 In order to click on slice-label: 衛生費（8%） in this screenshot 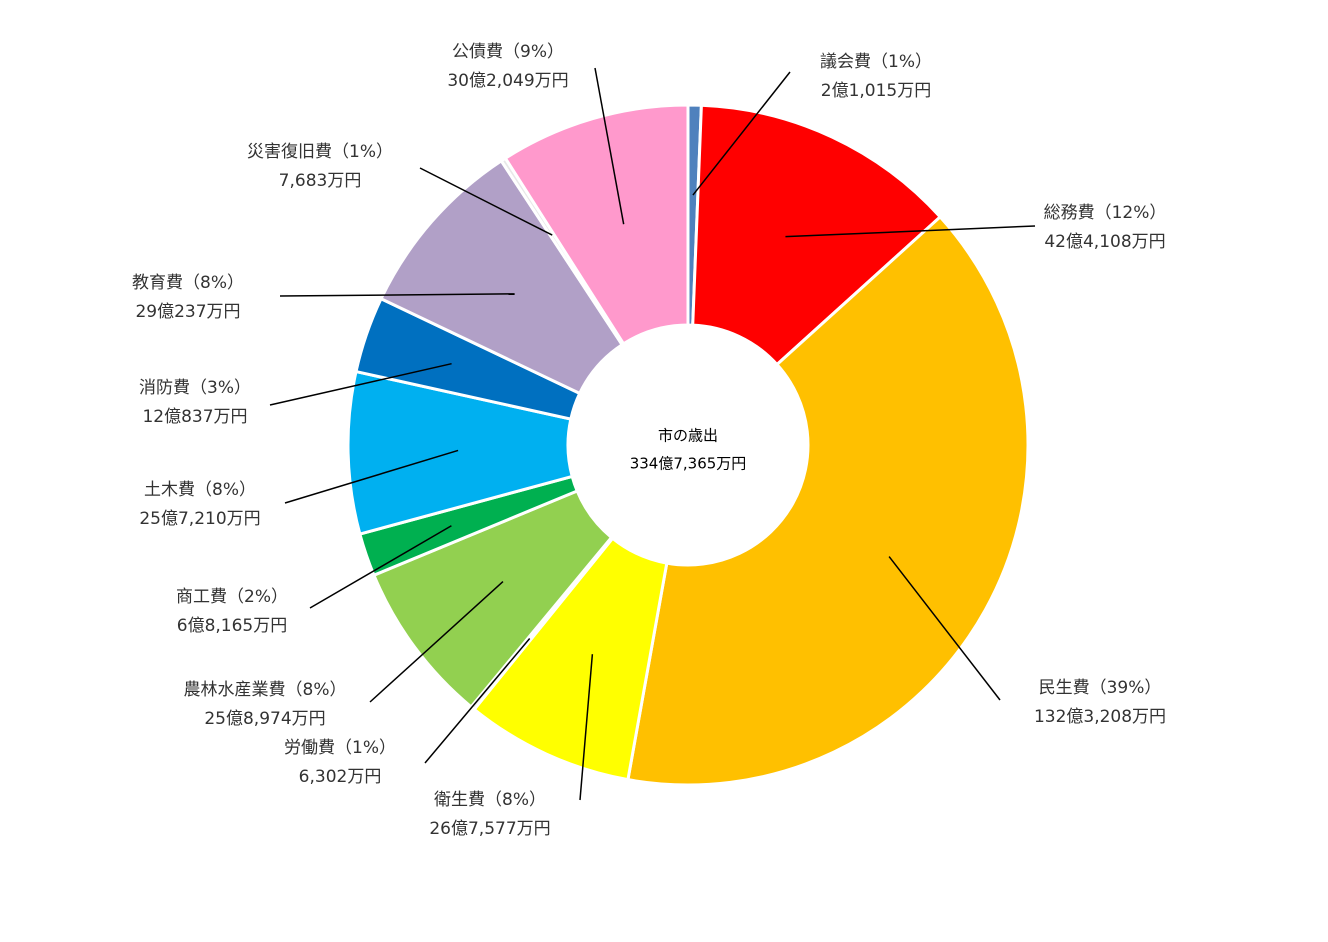, I will do `click(490, 800)`.